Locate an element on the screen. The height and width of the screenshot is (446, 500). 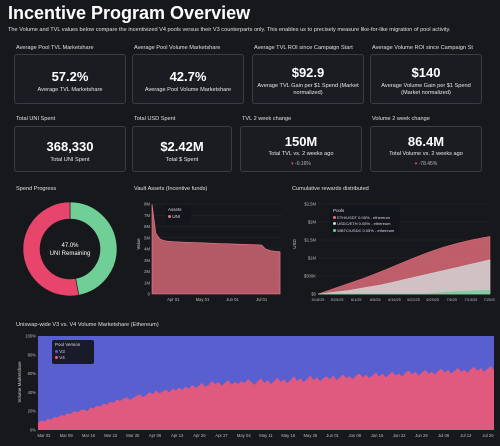
rewards-xtick: 6/1/25 is located at coordinates (356, 300).